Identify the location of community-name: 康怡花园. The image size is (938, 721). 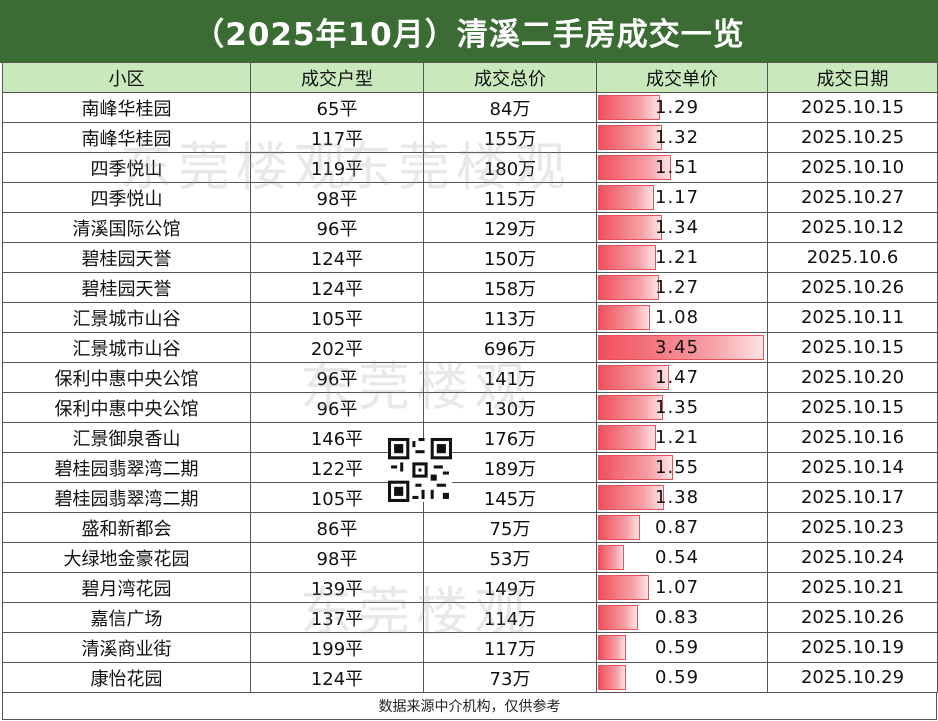
(127, 678).